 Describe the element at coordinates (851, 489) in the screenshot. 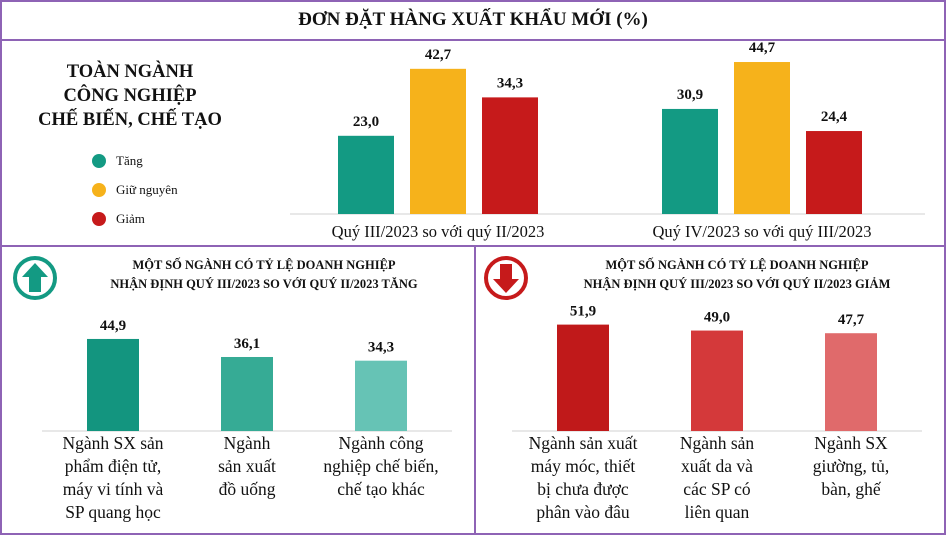

I see `category-label-line: bàn, ghế` at that location.